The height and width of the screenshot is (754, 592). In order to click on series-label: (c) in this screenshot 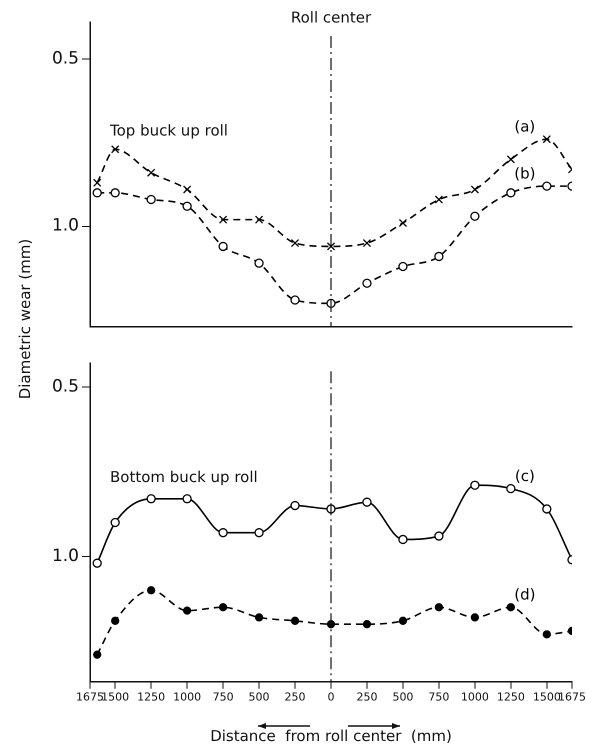, I will do `click(524, 475)`.